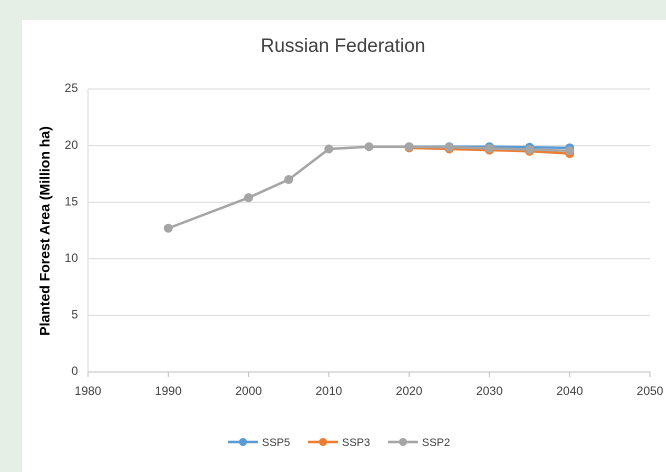 This screenshot has width=666, height=472. I want to click on x-tick-label: 1980, so click(88, 391).